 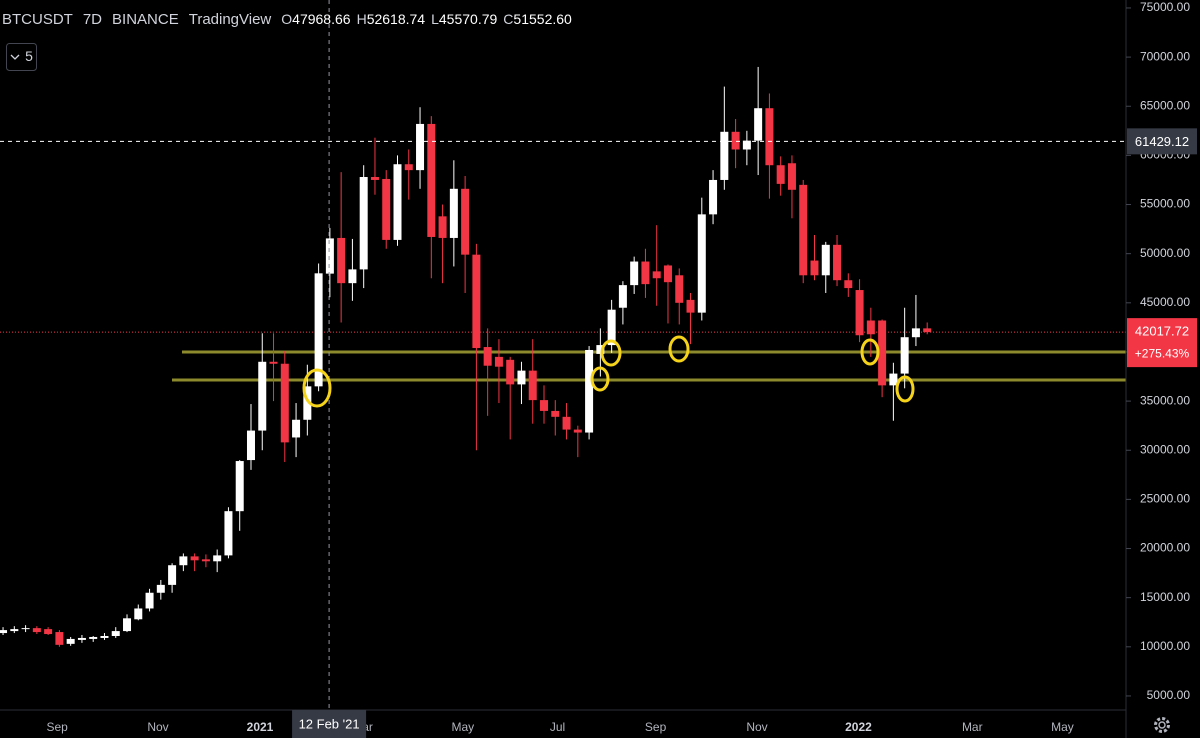 I want to click on toggle-box, so click(x=21, y=57).